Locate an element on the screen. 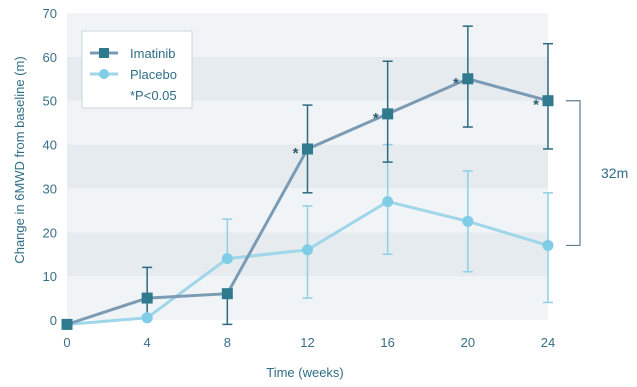  difference-label: 32m is located at coordinates (614, 173).